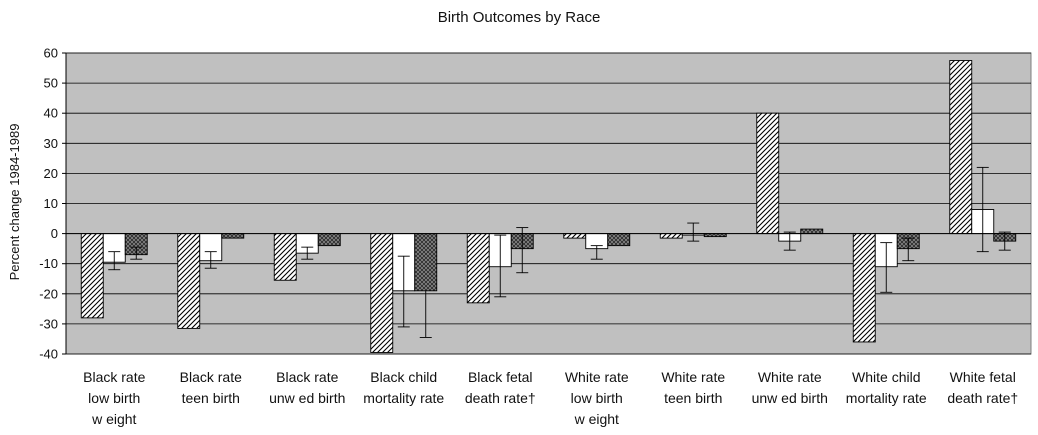 The width and height of the screenshot is (1038, 435). What do you see at coordinates (51, 203) in the screenshot?
I see `y-tick-label: 10` at bounding box center [51, 203].